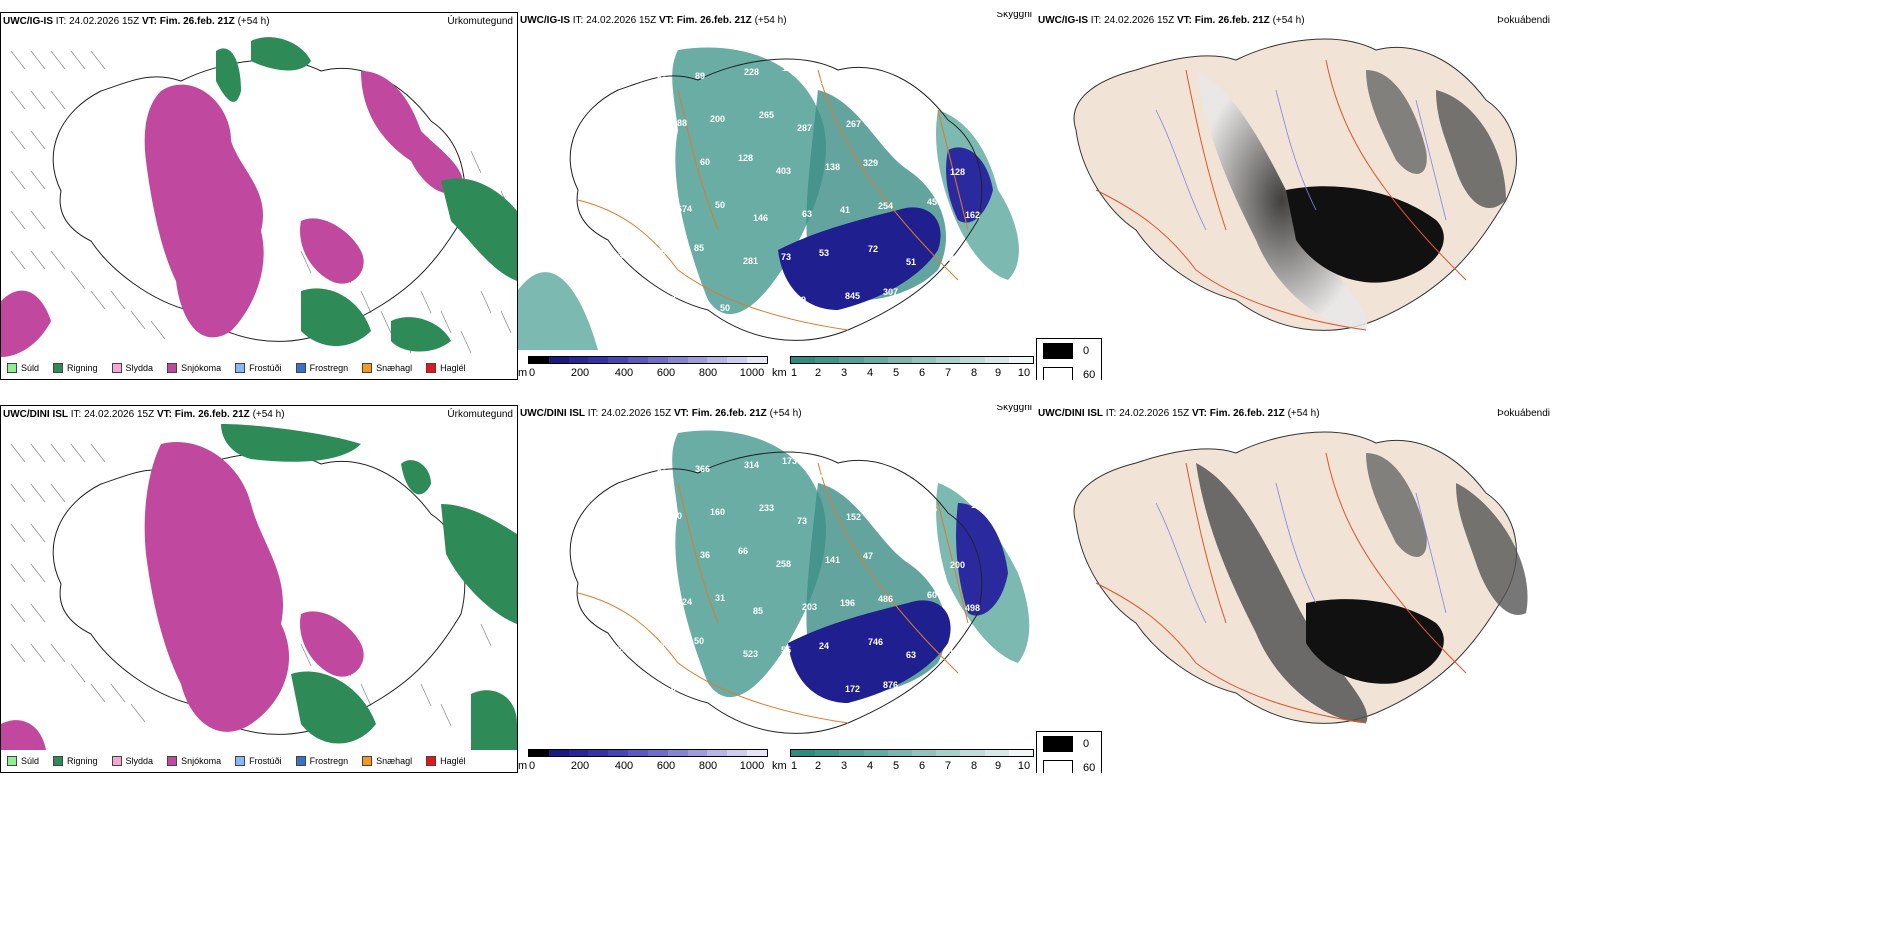  What do you see at coordinates (972, 608) in the screenshot?
I see `ceiling-value-label: 498` at bounding box center [972, 608].